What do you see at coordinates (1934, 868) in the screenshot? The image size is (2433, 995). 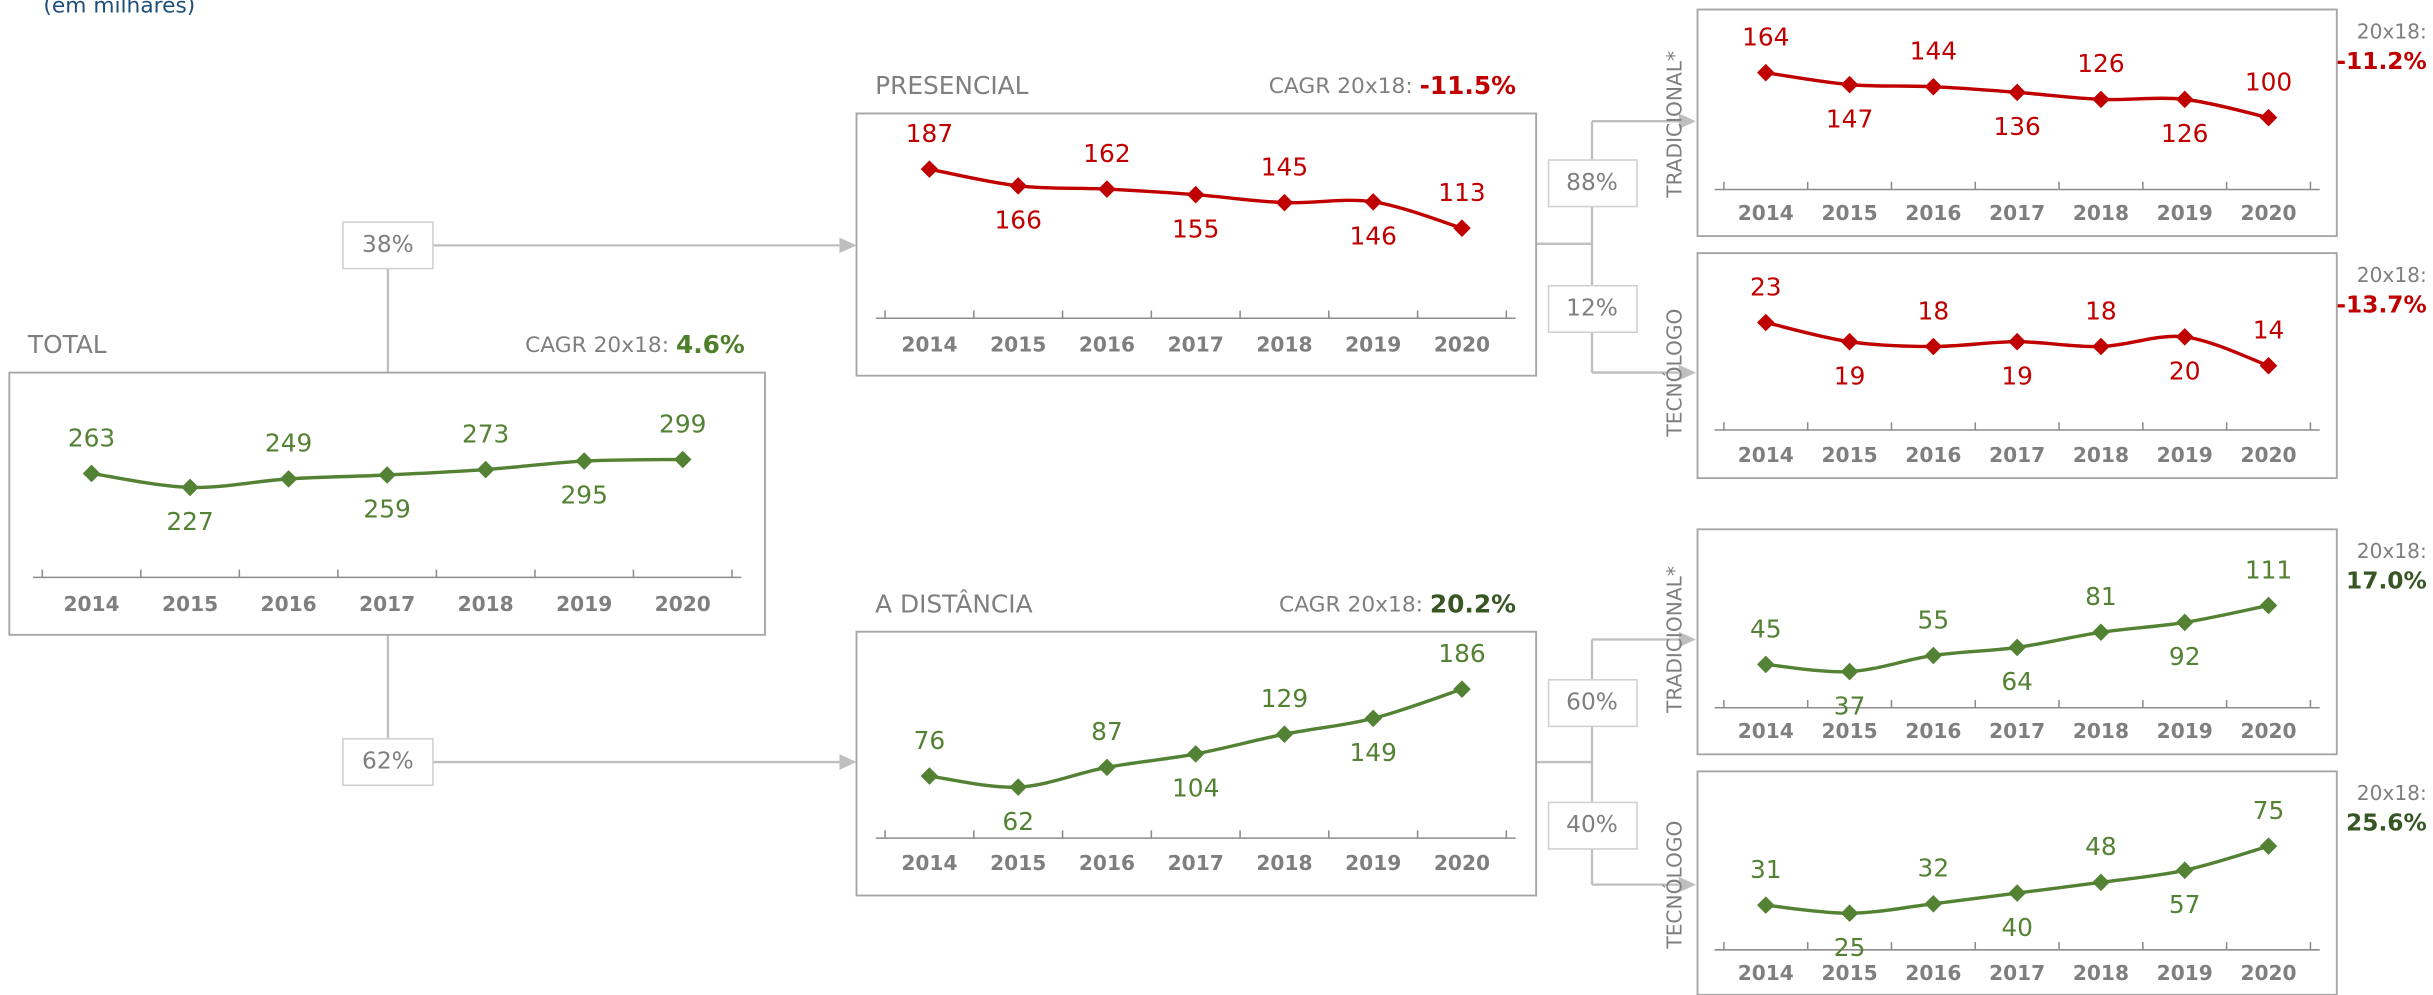 I see `data-label: 32` at bounding box center [1934, 868].